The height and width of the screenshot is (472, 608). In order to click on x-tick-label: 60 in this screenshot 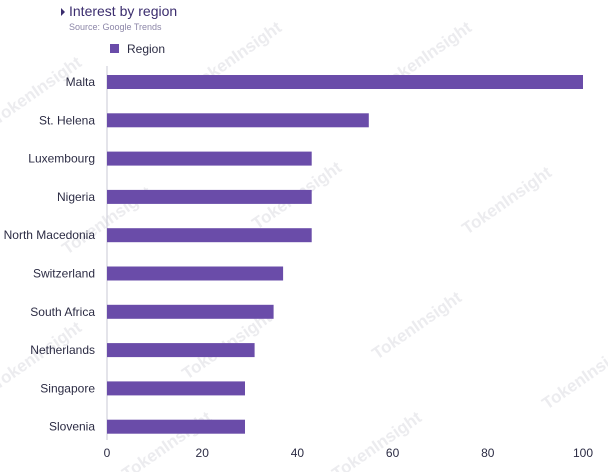, I will do `click(393, 453)`.